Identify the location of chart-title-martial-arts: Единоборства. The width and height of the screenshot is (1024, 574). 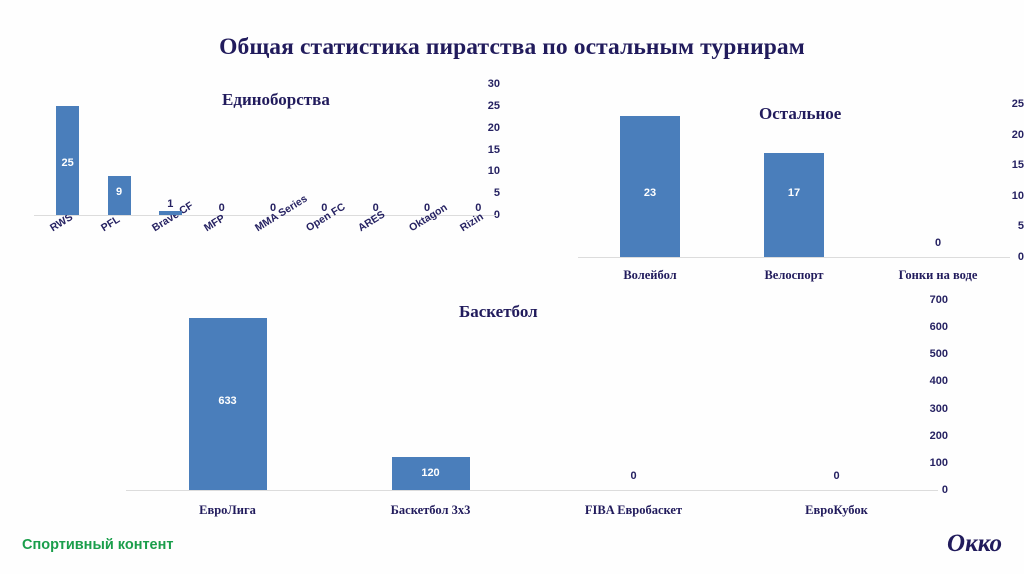
(276, 99).